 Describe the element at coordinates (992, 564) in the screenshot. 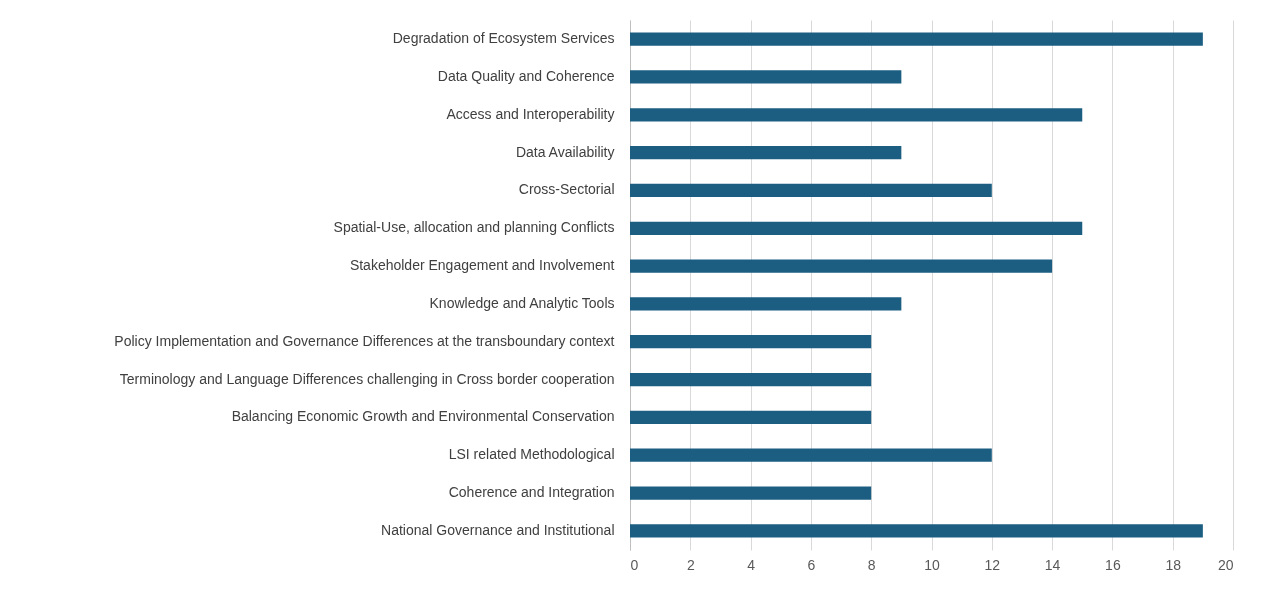

I see `x-tick-label: 12` at that location.